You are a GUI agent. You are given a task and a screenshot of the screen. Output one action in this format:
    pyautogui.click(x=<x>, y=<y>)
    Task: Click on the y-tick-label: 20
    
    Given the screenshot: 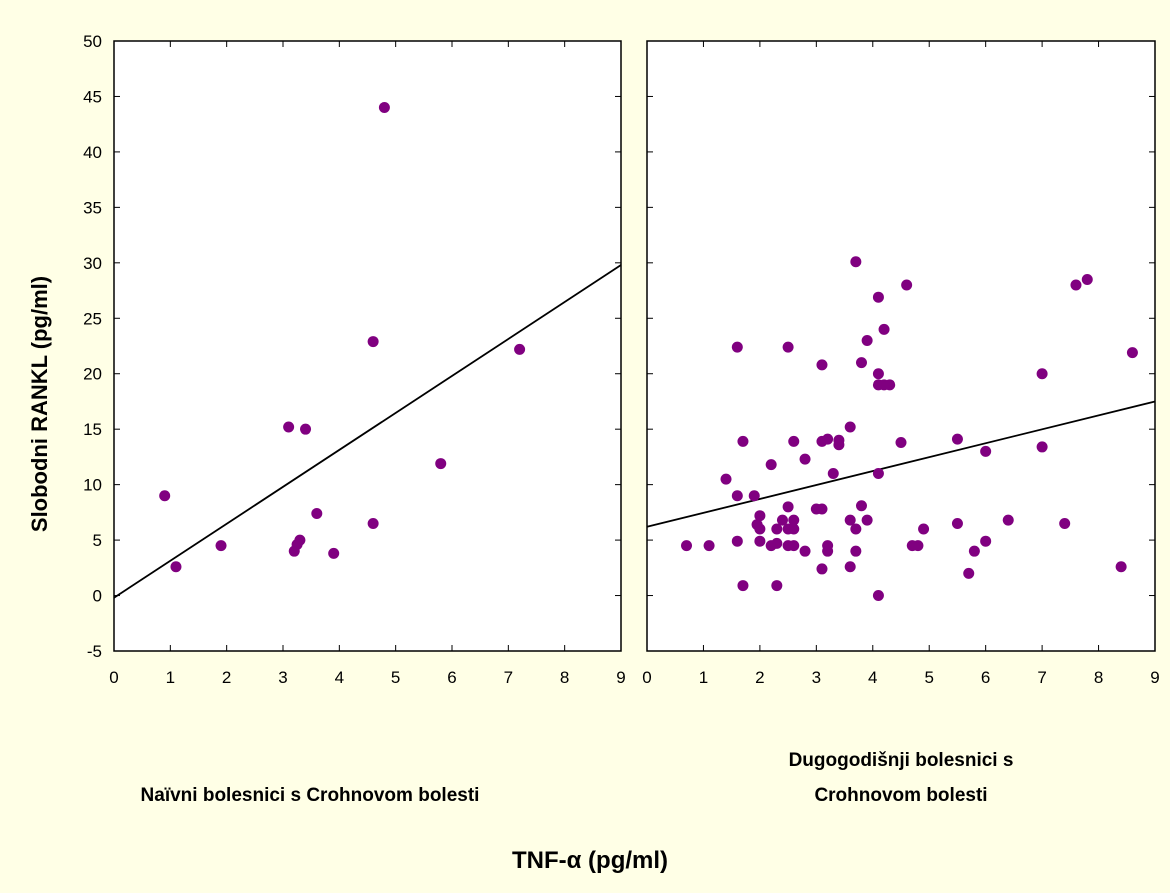 What is the action you would take?
    pyautogui.click(x=92, y=374)
    